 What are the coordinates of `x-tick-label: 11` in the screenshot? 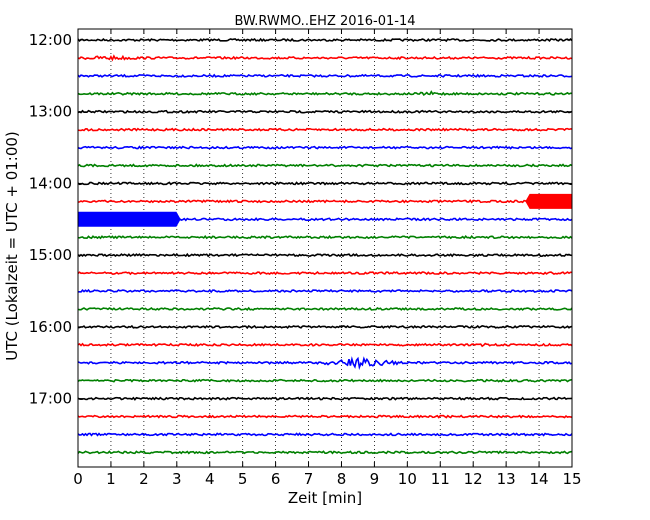 It's located at (440, 479).